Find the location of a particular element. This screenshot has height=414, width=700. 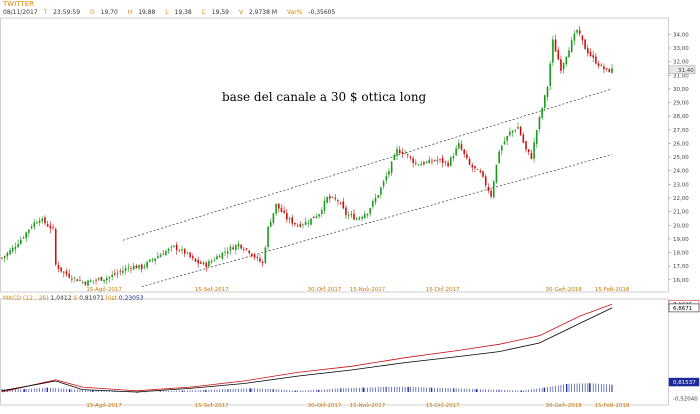

last-price-box is located at coordinates (682, 70).